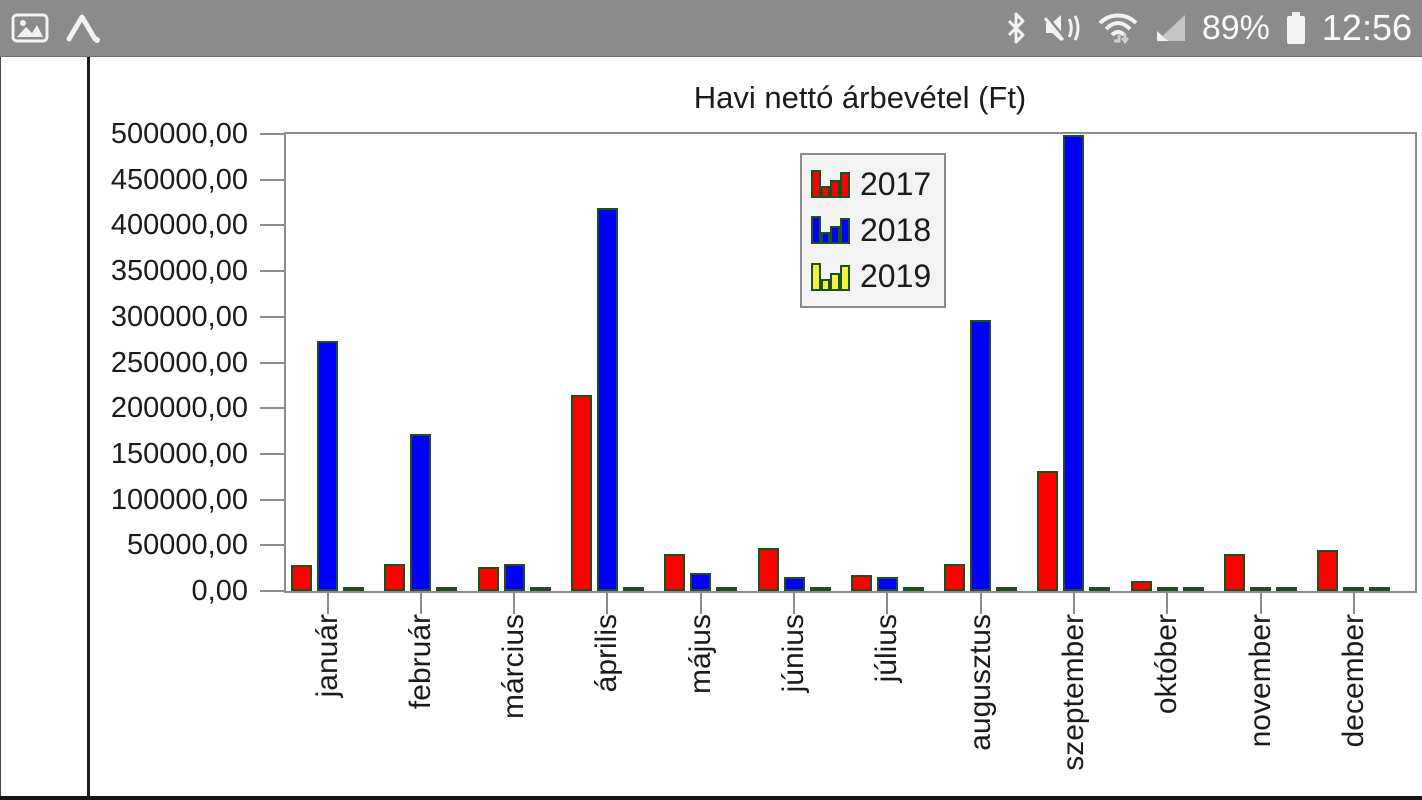 This screenshot has height=800, width=1422. Describe the element at coordinates (887, 584) in the screenshot. I see `bar-2018-július` at that location.